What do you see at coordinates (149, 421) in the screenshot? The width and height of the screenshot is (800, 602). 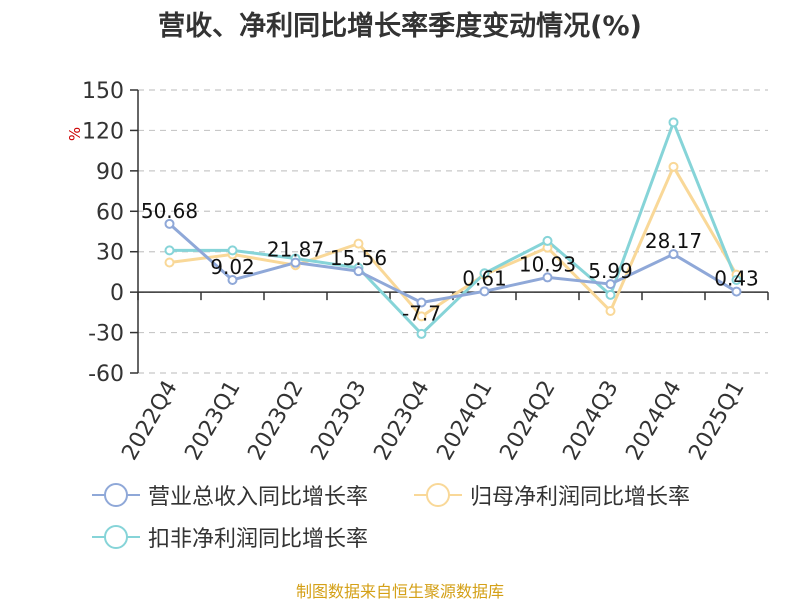 I see `x-tick-label: 2022Q4` at bounding box center [149, 421].